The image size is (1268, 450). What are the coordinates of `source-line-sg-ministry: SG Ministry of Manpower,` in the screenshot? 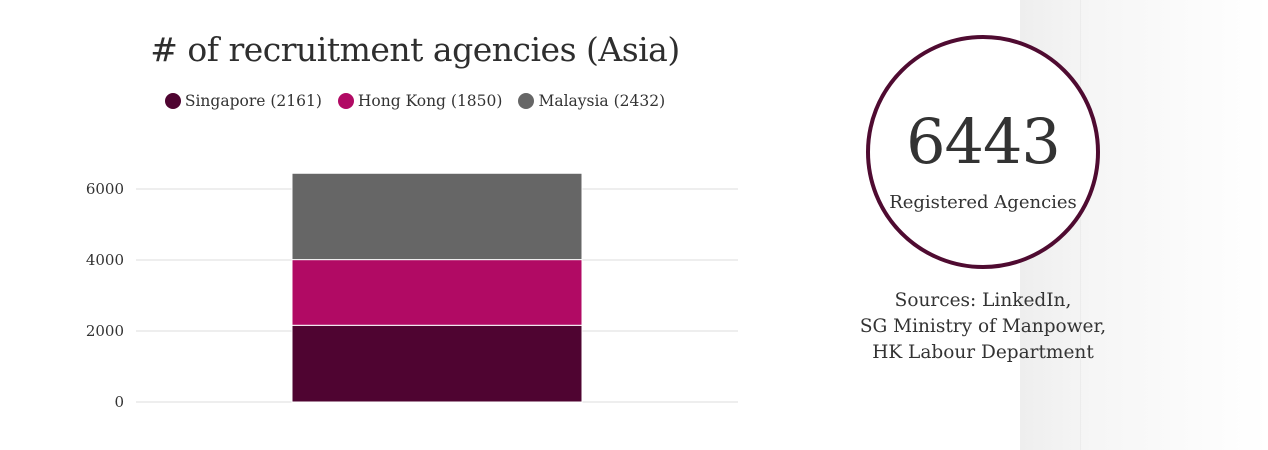 It's located at (983, 326).